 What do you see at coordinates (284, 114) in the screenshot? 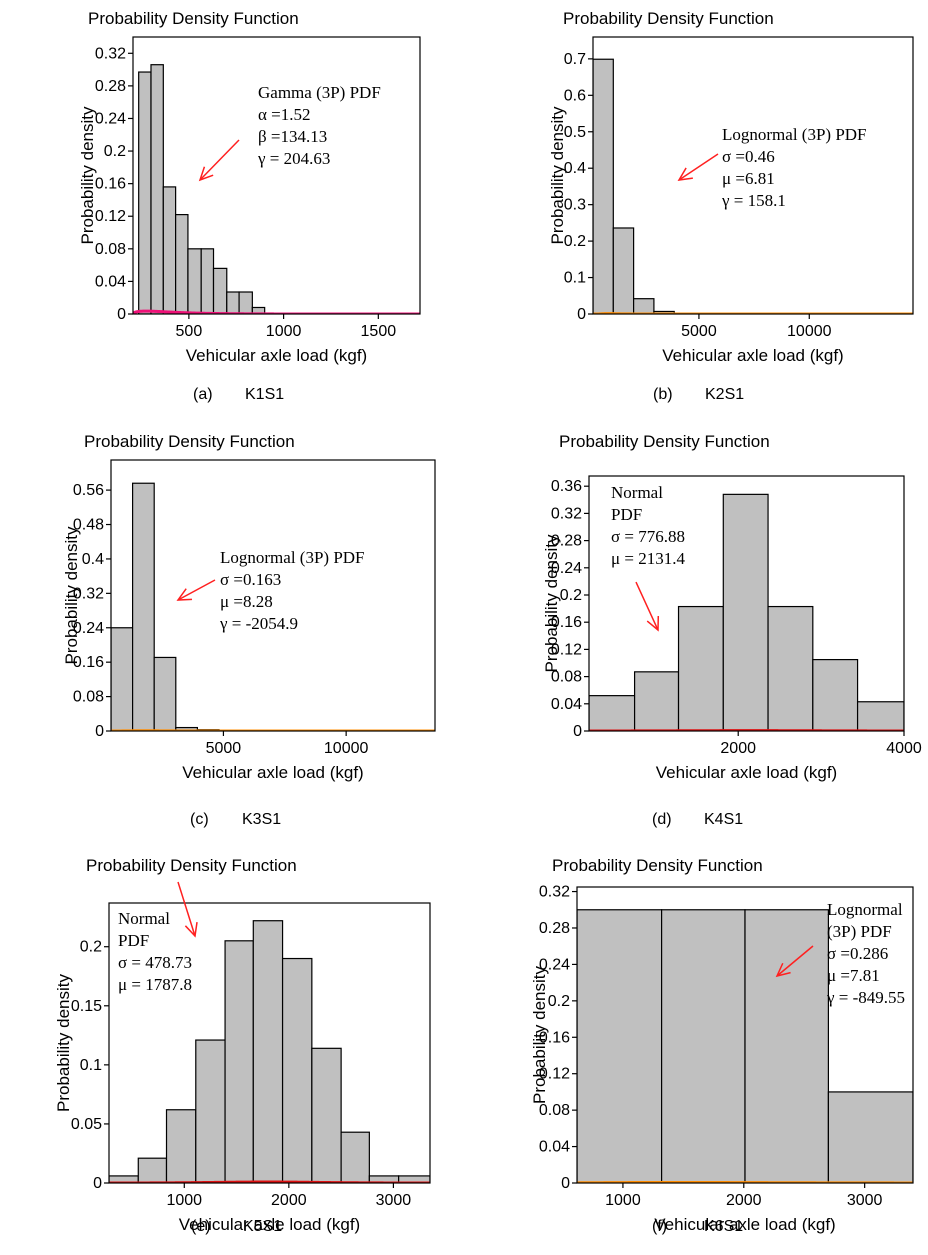
I see `fit-parameter-label: α =1.52` at bounding box center [284, 114].